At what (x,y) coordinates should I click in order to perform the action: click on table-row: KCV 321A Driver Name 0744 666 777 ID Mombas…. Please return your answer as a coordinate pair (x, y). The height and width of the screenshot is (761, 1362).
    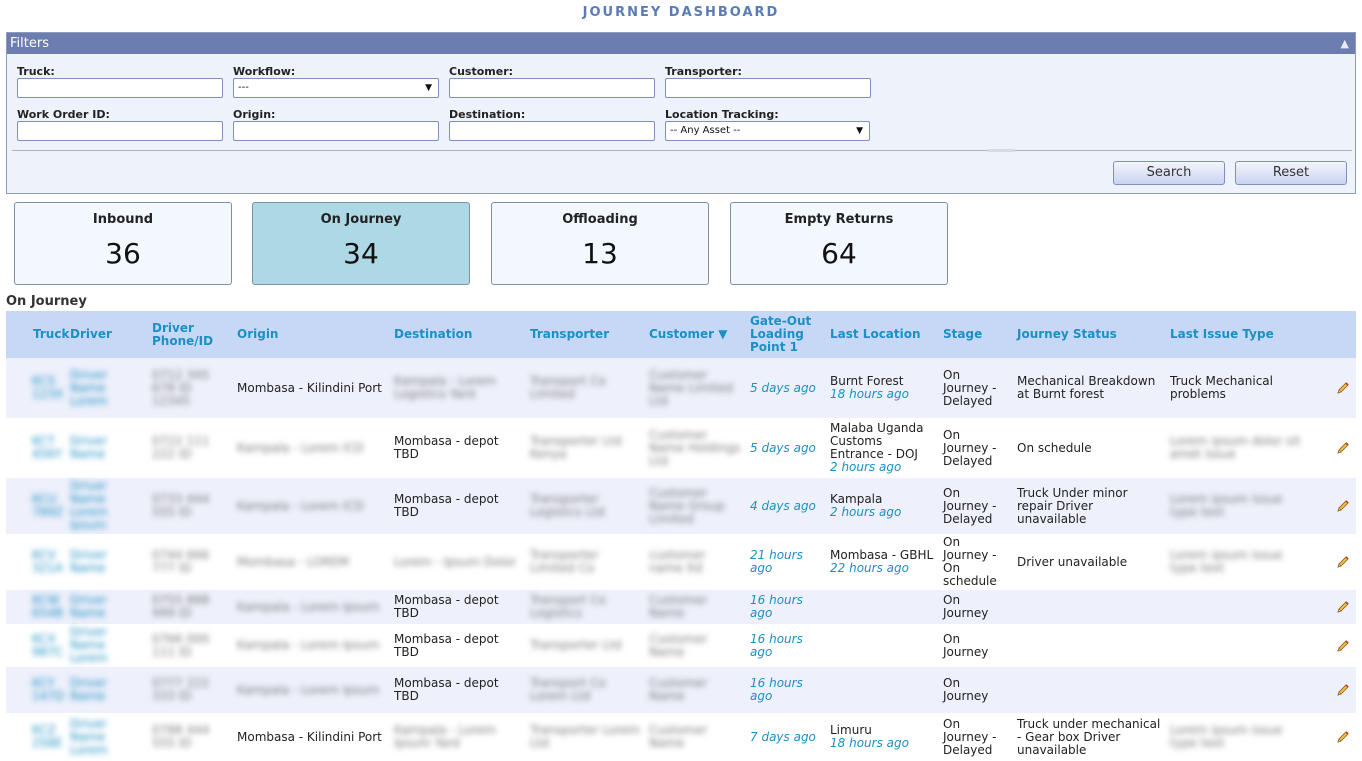
    Looking at the image, I should click on (681, 562).